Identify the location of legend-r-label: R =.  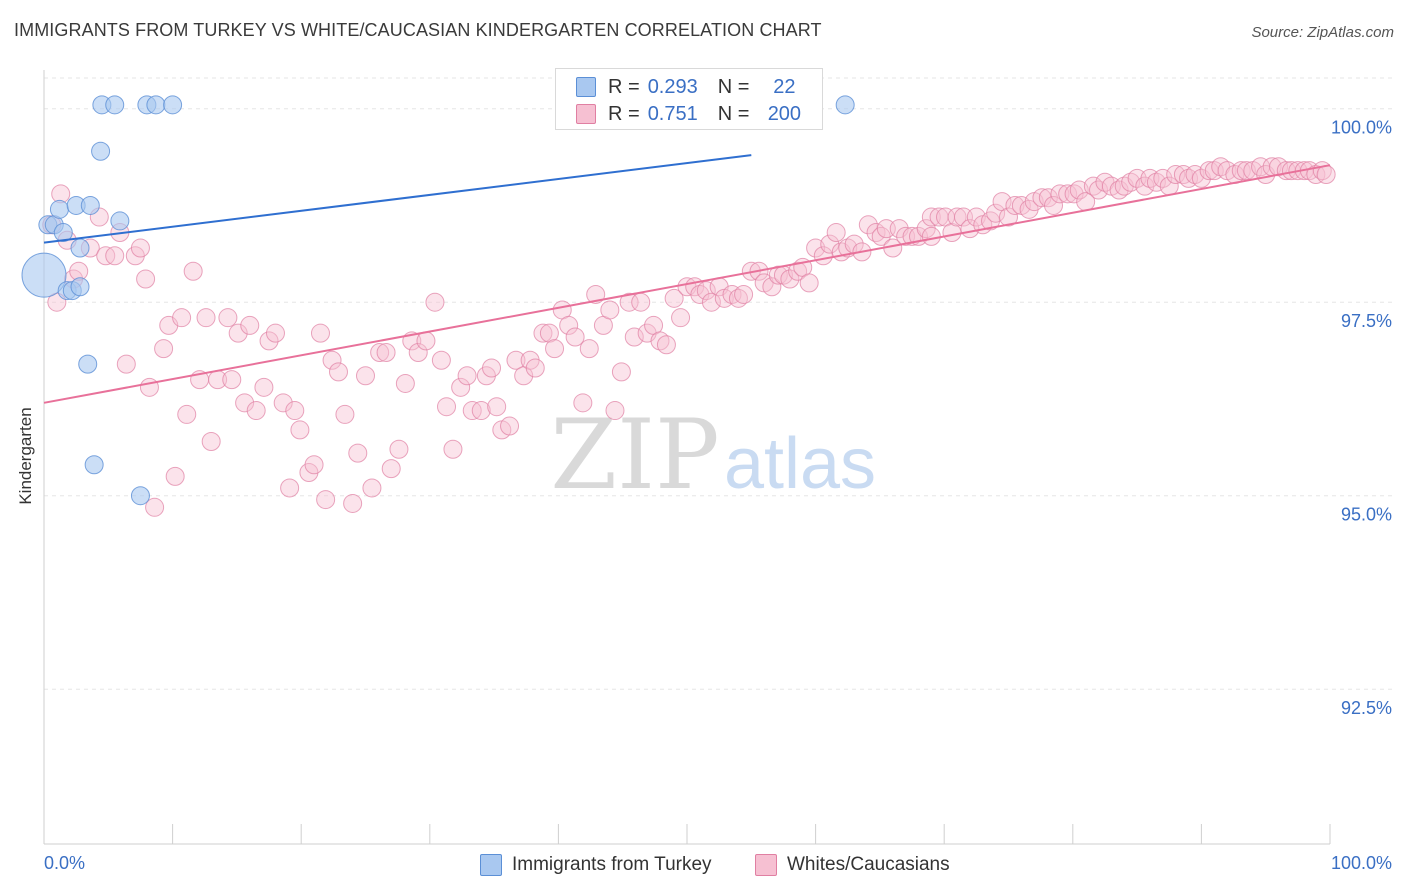
(624, 113).